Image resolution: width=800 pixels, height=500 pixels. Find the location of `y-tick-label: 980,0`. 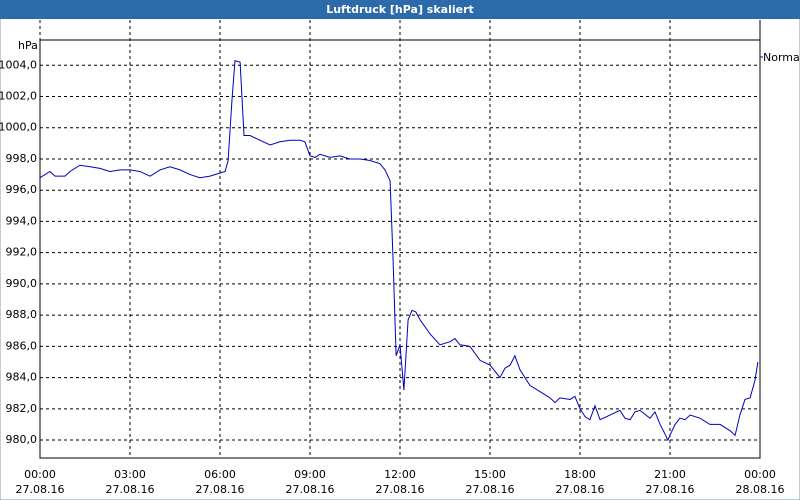

y-tick-label: 980,0 is located at coordinates (22, 439).